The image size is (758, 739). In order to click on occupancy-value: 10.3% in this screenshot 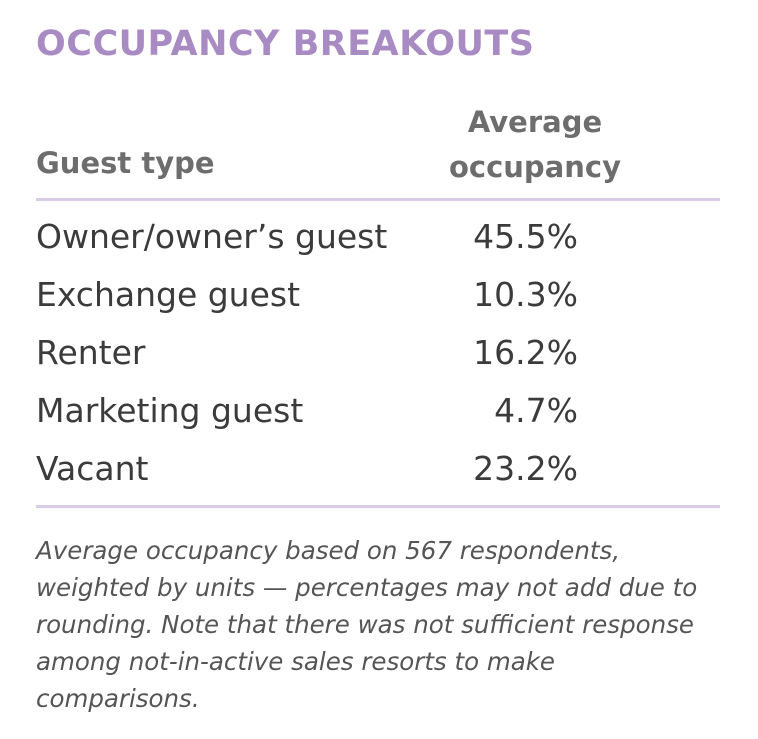, I will do `click(525, 294)`.